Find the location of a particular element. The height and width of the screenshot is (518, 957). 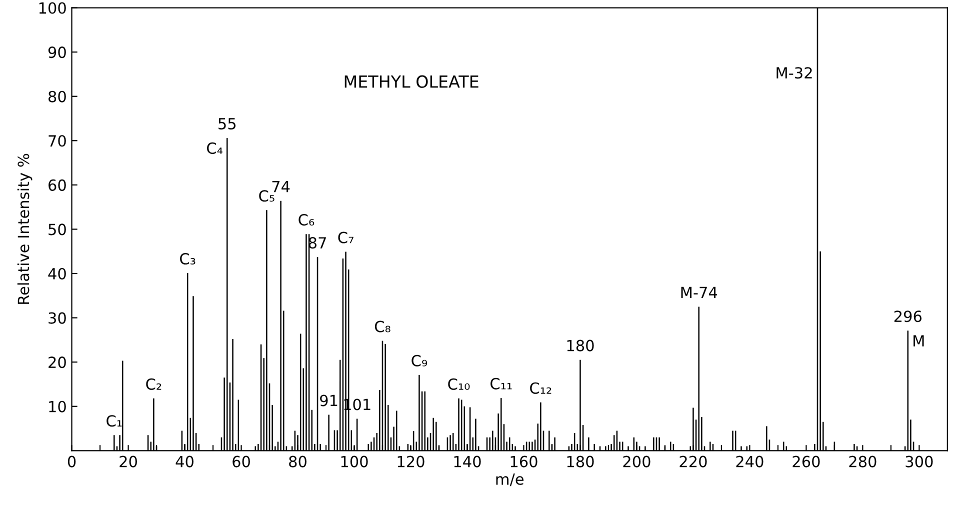

annotation: 55 is located at coordinates (227, 124).